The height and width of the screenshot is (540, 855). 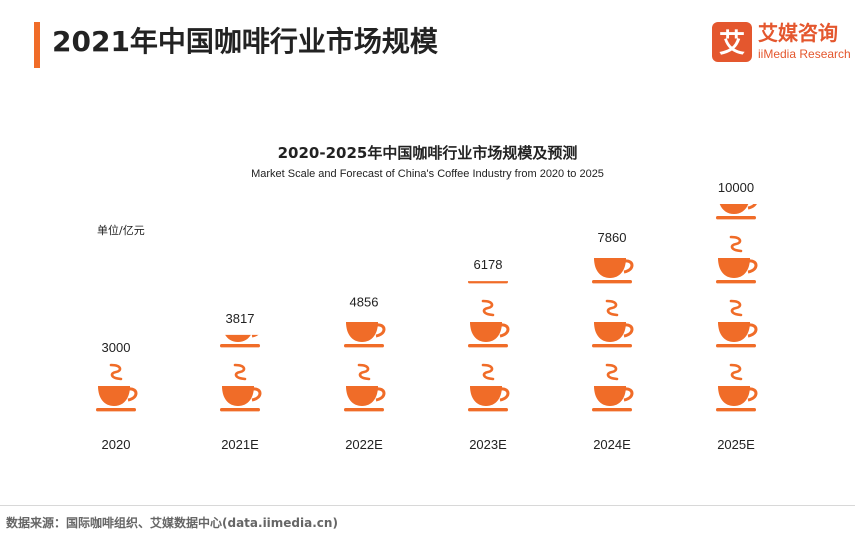 What do you see at coordinates (240, 318) in the screenshot?
I see `data-label: 3817` at bounding box center [240, 318].